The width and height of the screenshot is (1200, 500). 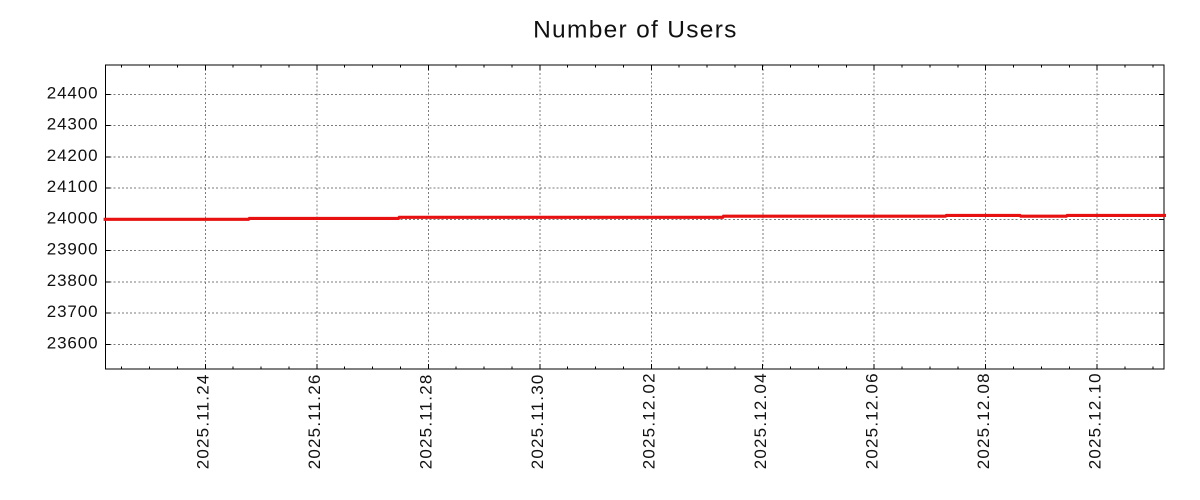 I want to click on svg-text: 2025.12.08, so click(x=983, y=420).